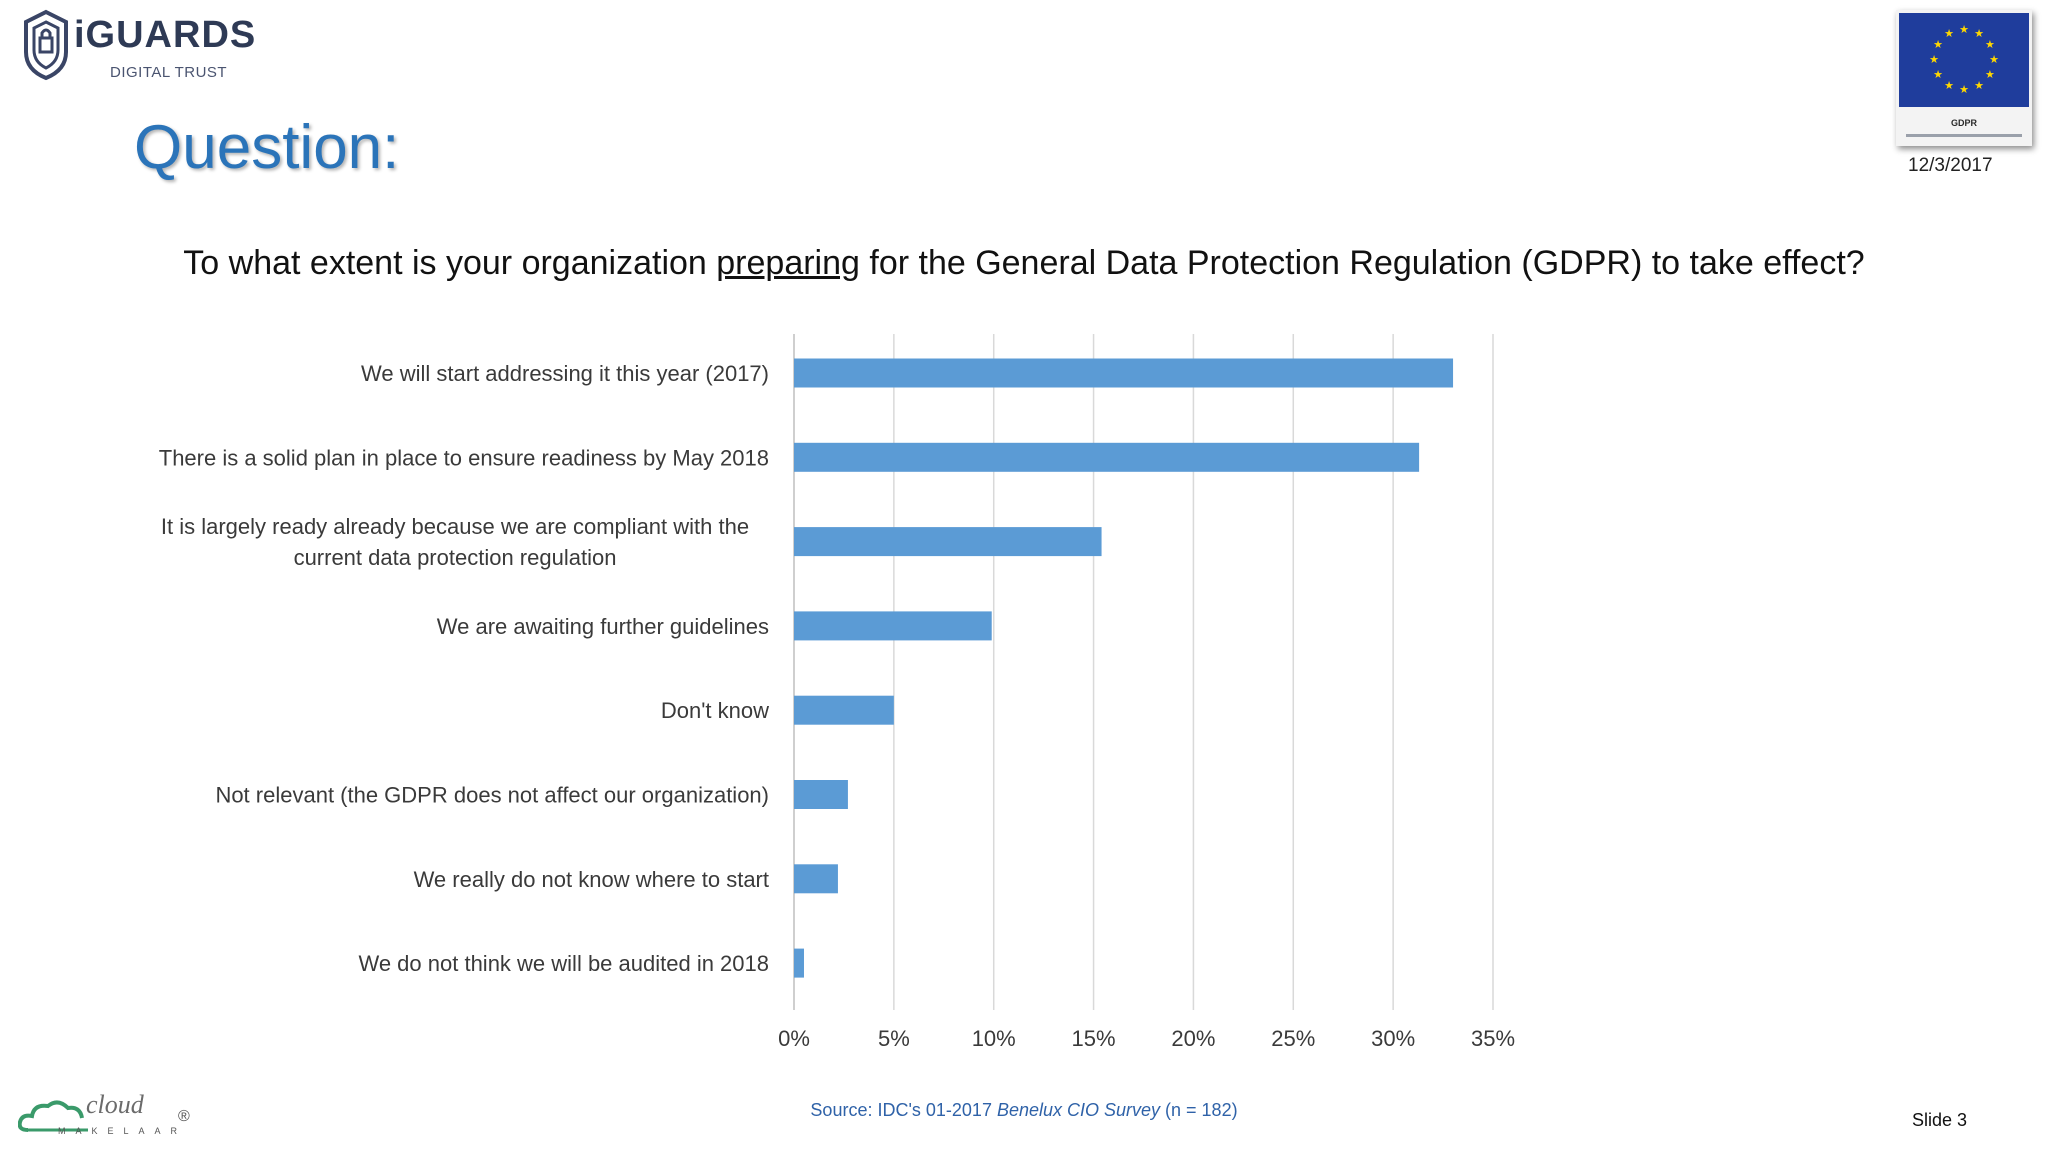  Describe the element at coordinates (1950, 165) in the screenshot. I see `slide-date: 12/3/2017` at that location.